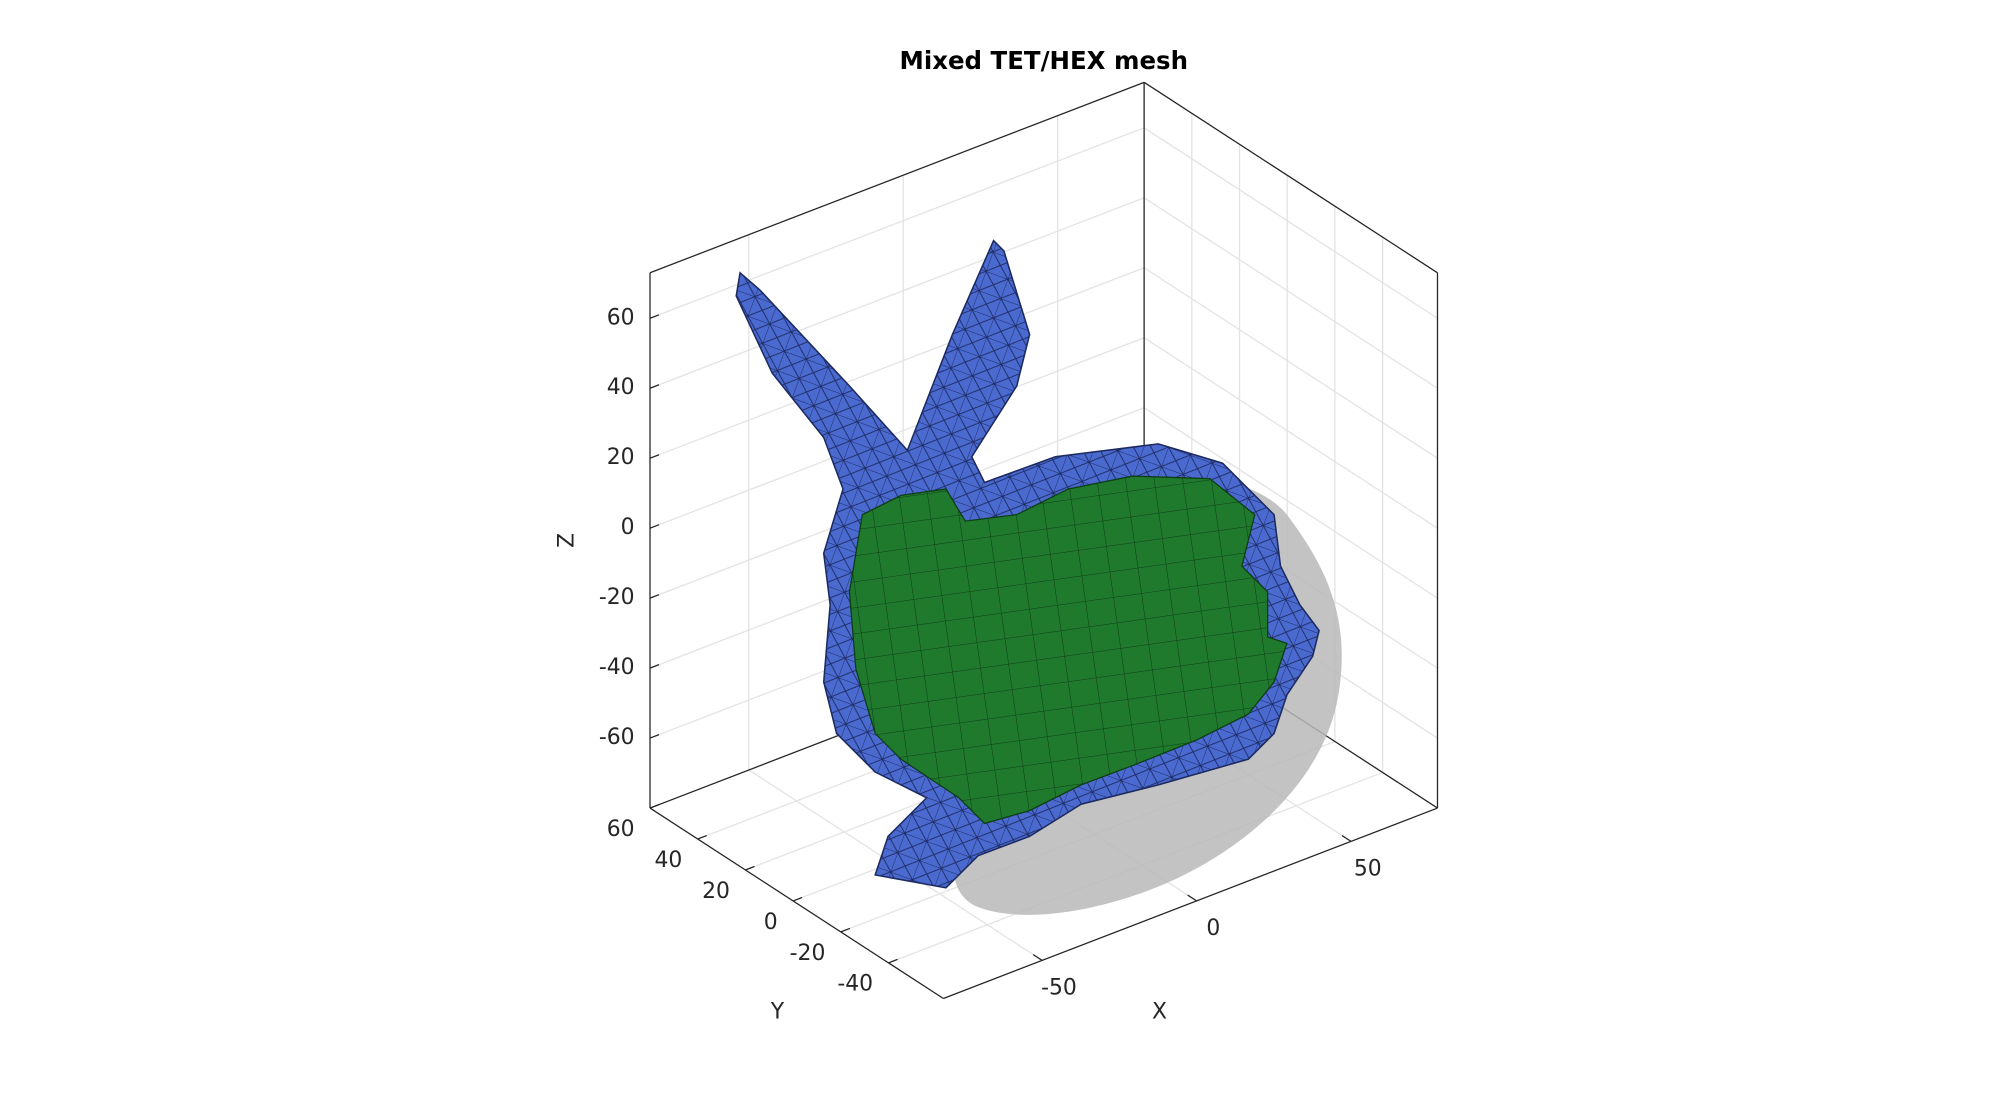 This screenshot has height=1113, width=2000. What do you see at coordinates (617, 597) in the screenshot?
I see `z-tick-label: -20` at bounding box center [617, 597].